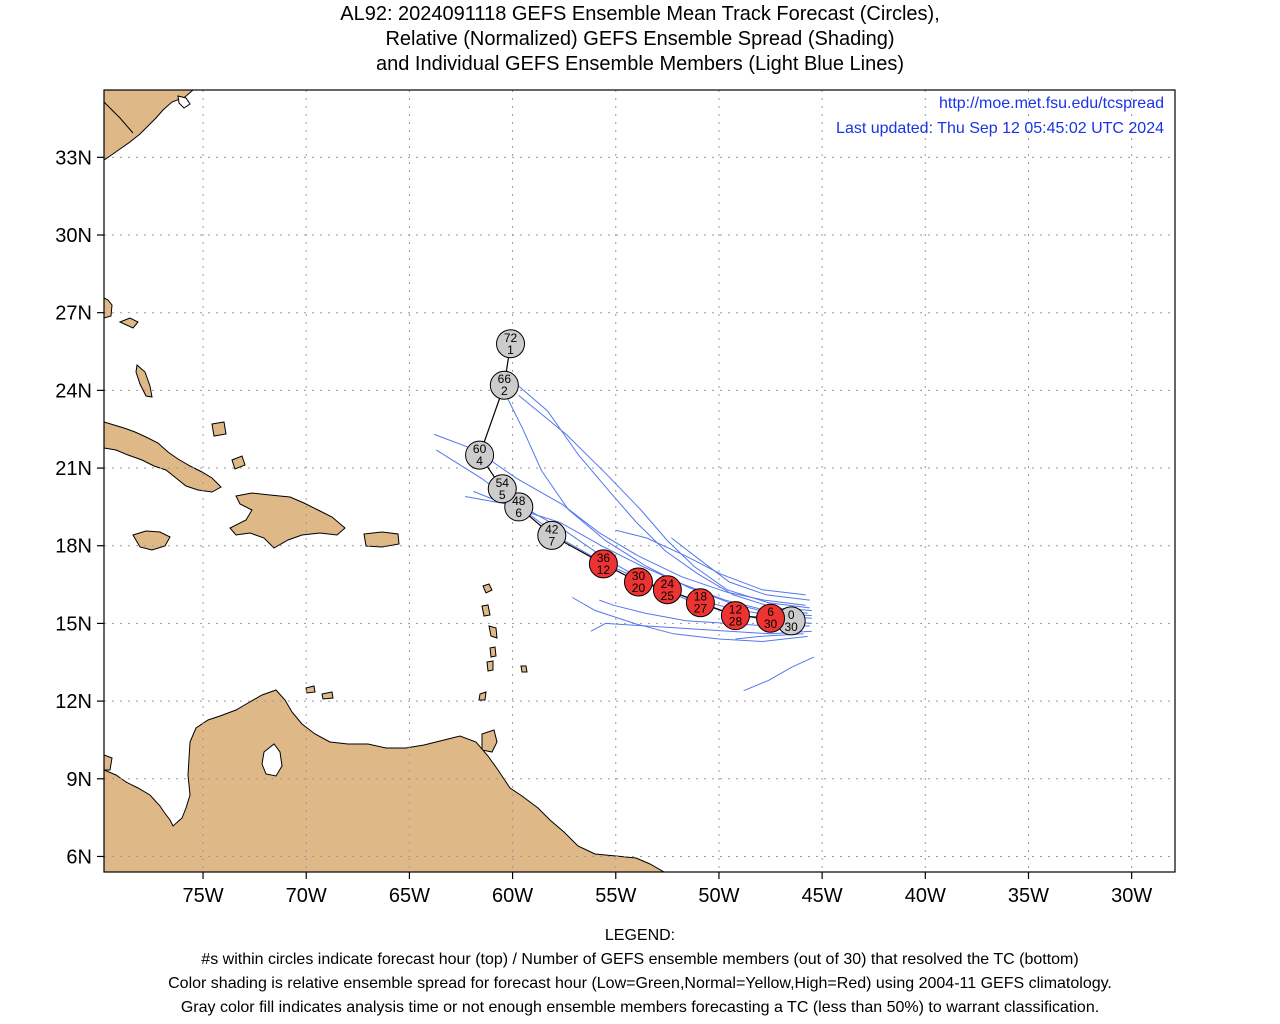 The height and width of the screenshot is (1024, 1280). I want to click on lon-label: 70W, so click(306, 896).